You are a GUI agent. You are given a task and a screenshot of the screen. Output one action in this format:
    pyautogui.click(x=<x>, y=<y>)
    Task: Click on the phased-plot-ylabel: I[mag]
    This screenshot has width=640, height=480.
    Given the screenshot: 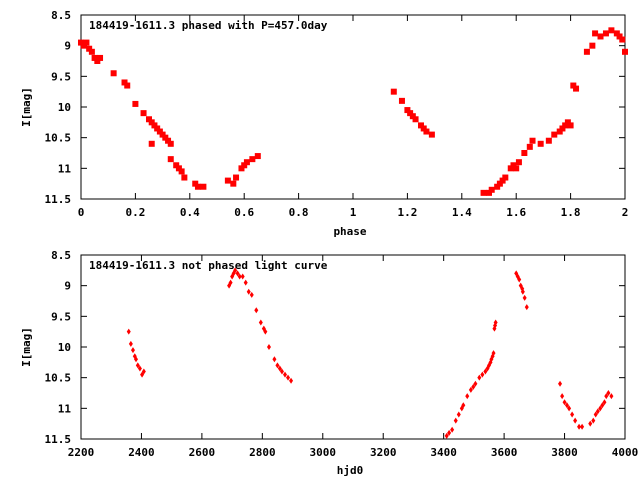 What is the action you would take?
    pyautogui.click(x=26, y=107)
    